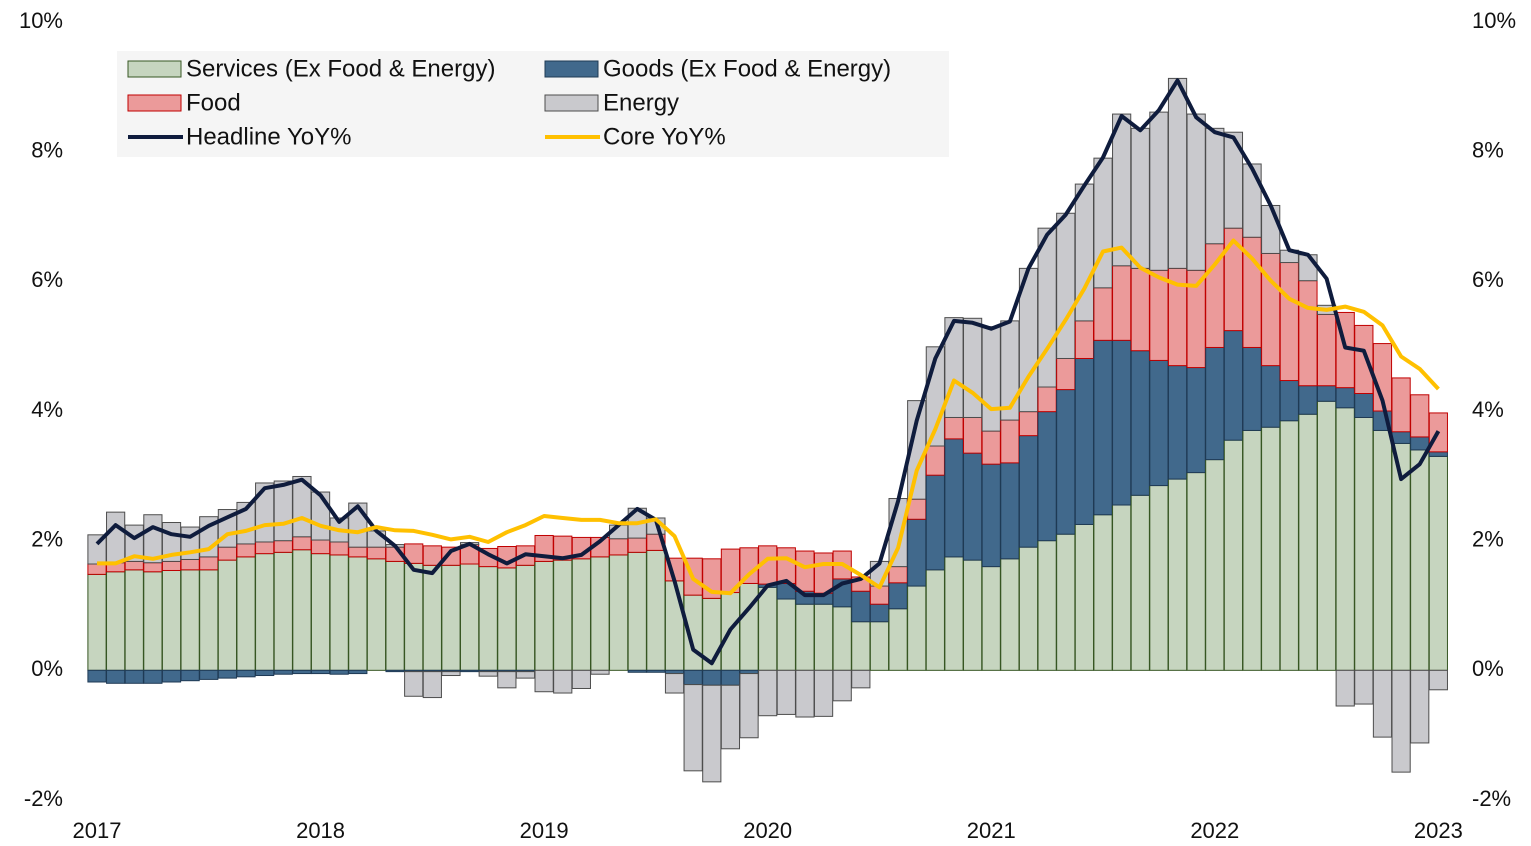 The image size is (1531, 846). I want to click on x-tick-label: 2022, so click(1214, 830).